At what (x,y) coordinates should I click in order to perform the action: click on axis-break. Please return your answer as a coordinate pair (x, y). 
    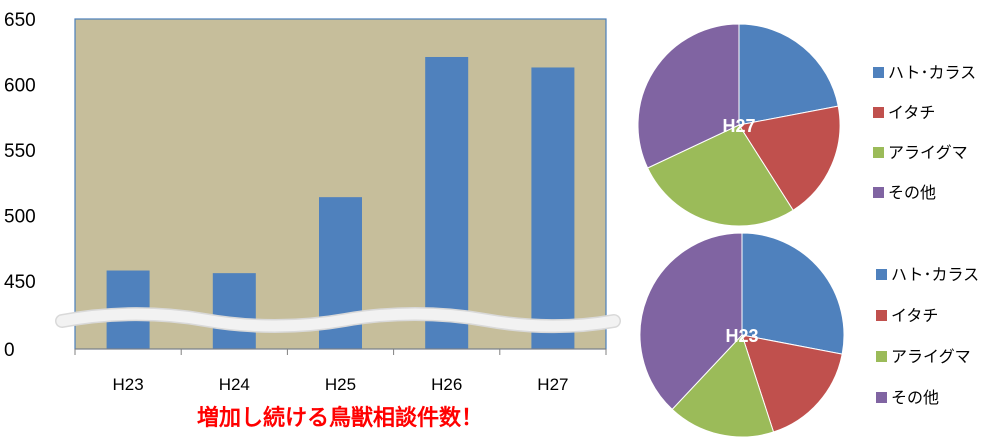
    Looking at the image, I should click on (338, 320).